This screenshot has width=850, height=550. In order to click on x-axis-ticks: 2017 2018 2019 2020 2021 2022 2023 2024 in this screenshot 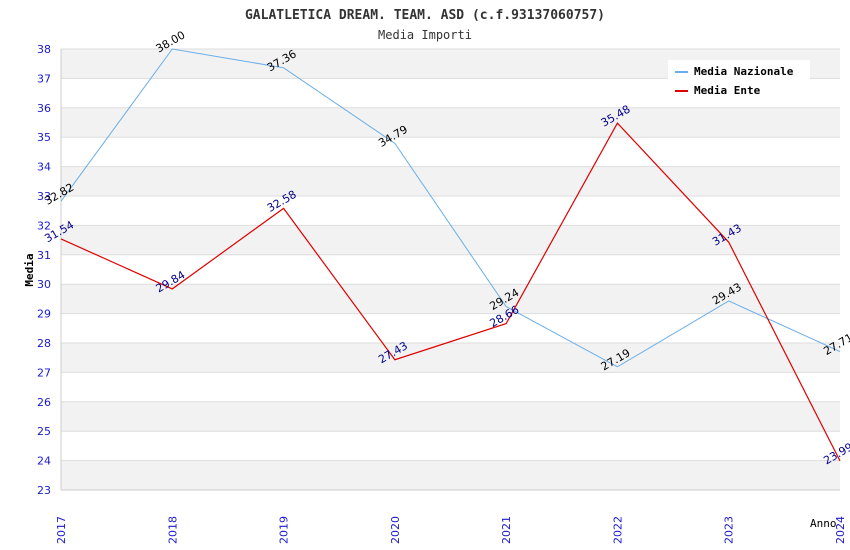, I will do `click(451, 530)`.